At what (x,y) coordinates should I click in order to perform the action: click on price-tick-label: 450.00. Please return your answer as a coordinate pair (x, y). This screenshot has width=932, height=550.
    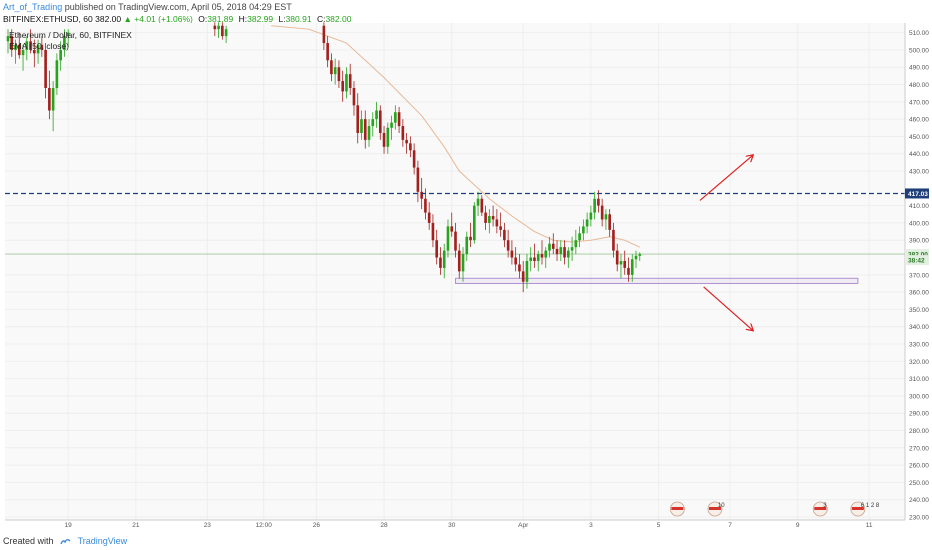
    Looking at the image, I should click on (919, 137).